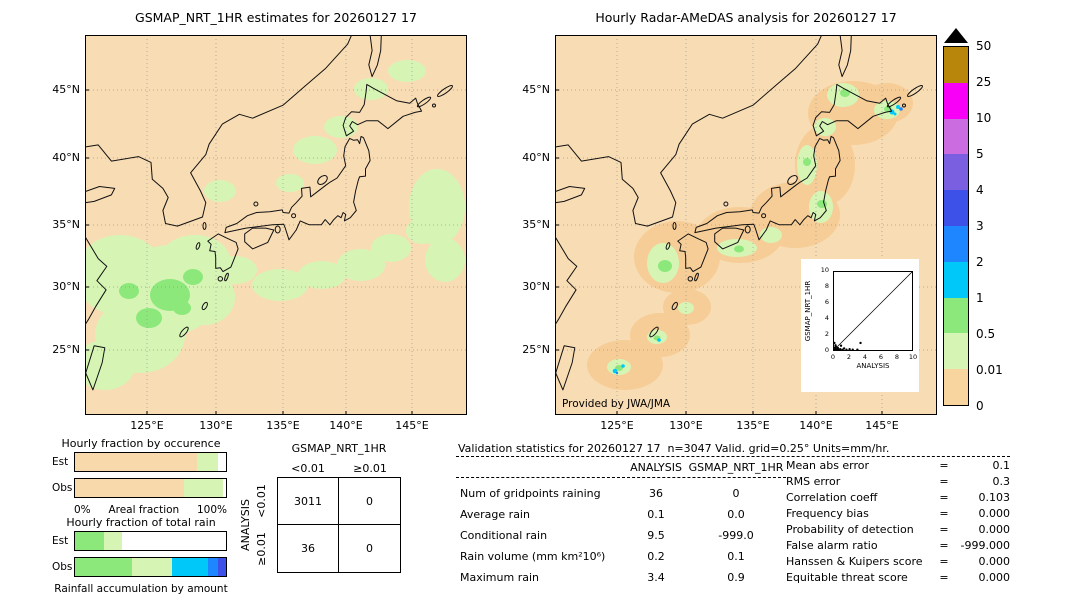 This screenshot has height=612, width=1080. What do you see at coordinates (261, 501) in the screenshot?
I see `contingency-row-lt: <0.01` at bounding box center [261, 501].